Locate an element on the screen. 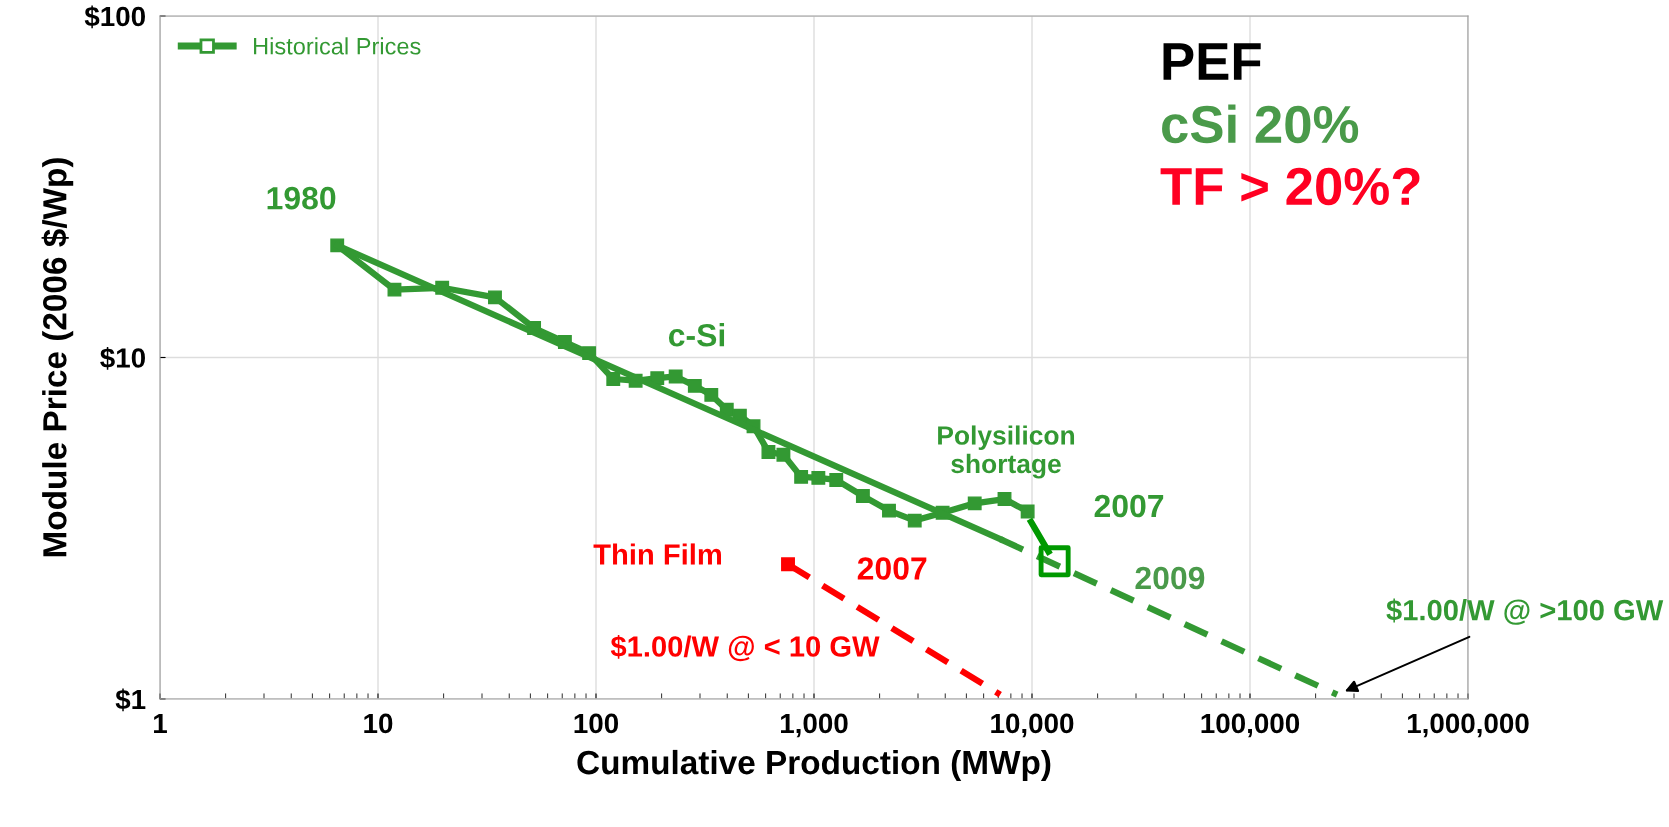  annotation: cSi 20% is located at coordinates (1260, 124).